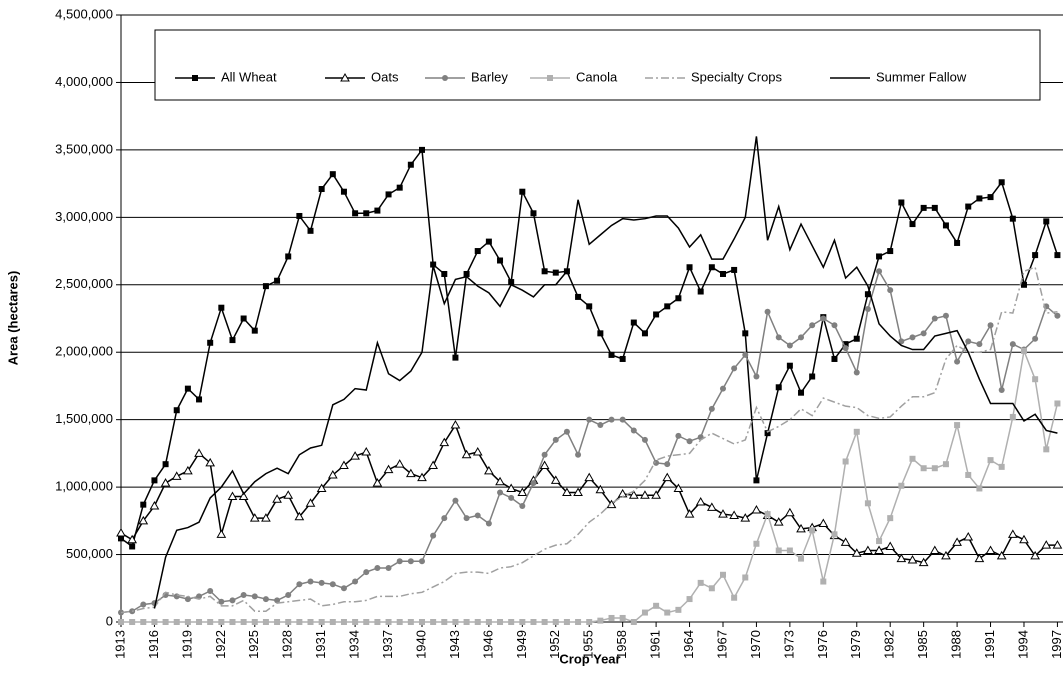 The image size is (1063, 678). Describe the element at coordinates (387, 644) in the screenshot. I see `x-tick-label: 1937` at that location.